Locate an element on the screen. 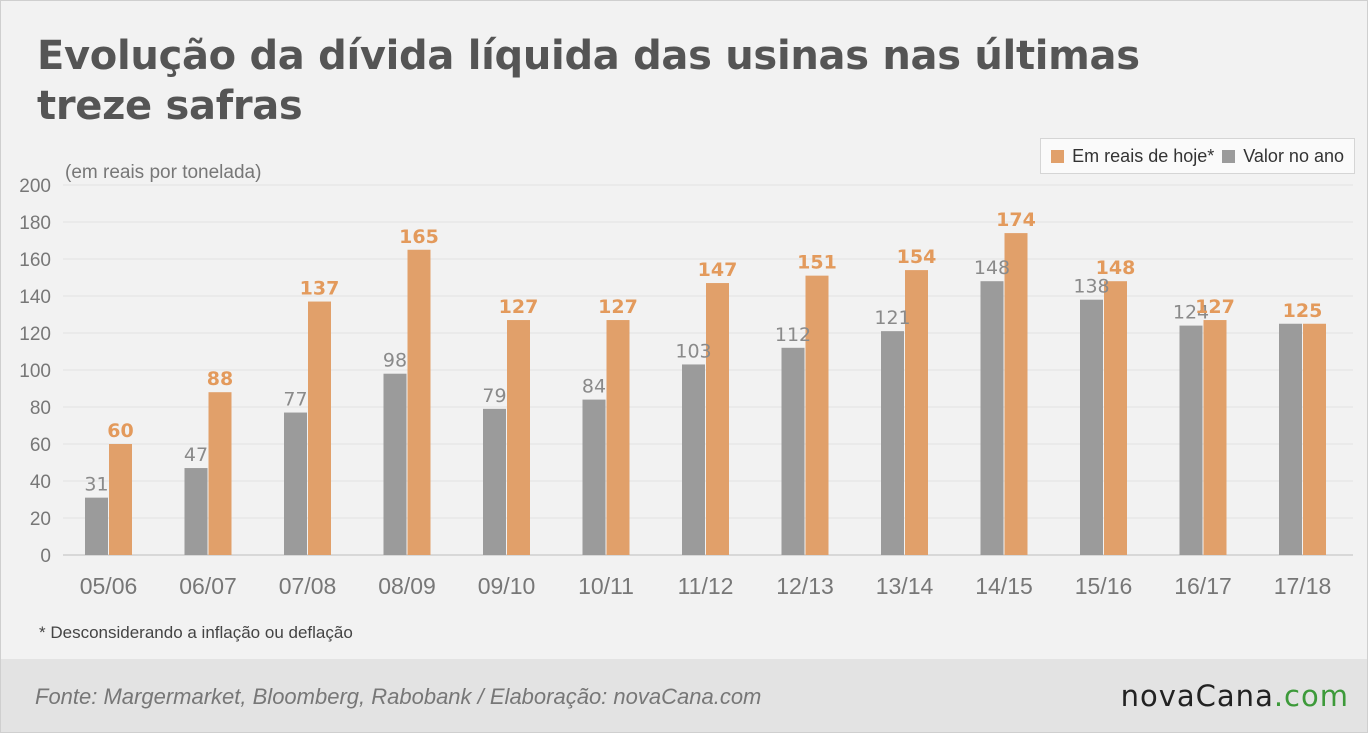 The height and width of the screenshot is (733, 1368). data-label-em-reais-de-hoje: 165 is located at coordinates (419, 237).